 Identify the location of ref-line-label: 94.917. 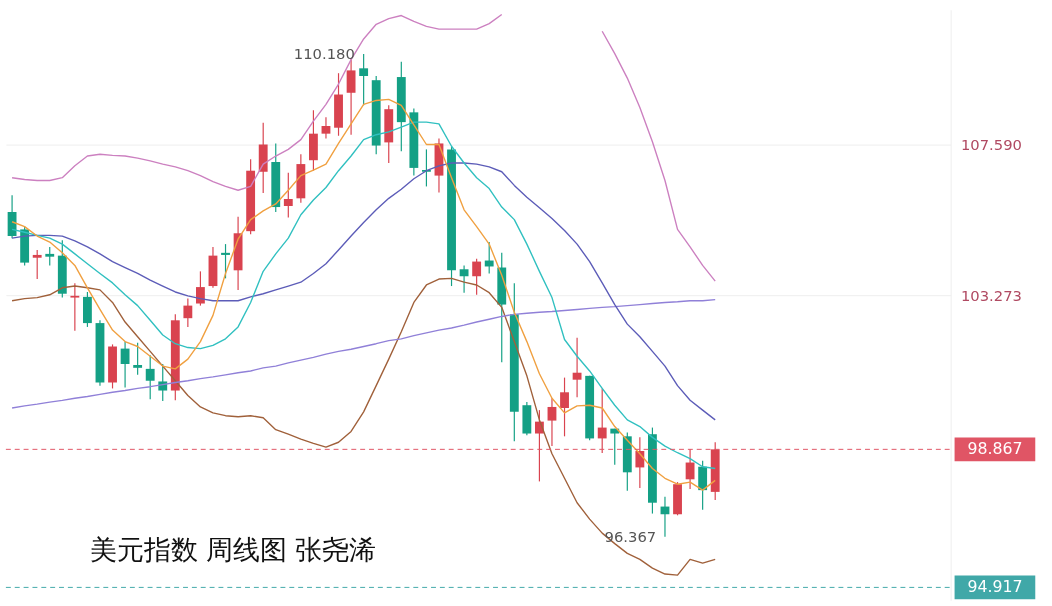
(995, 587).